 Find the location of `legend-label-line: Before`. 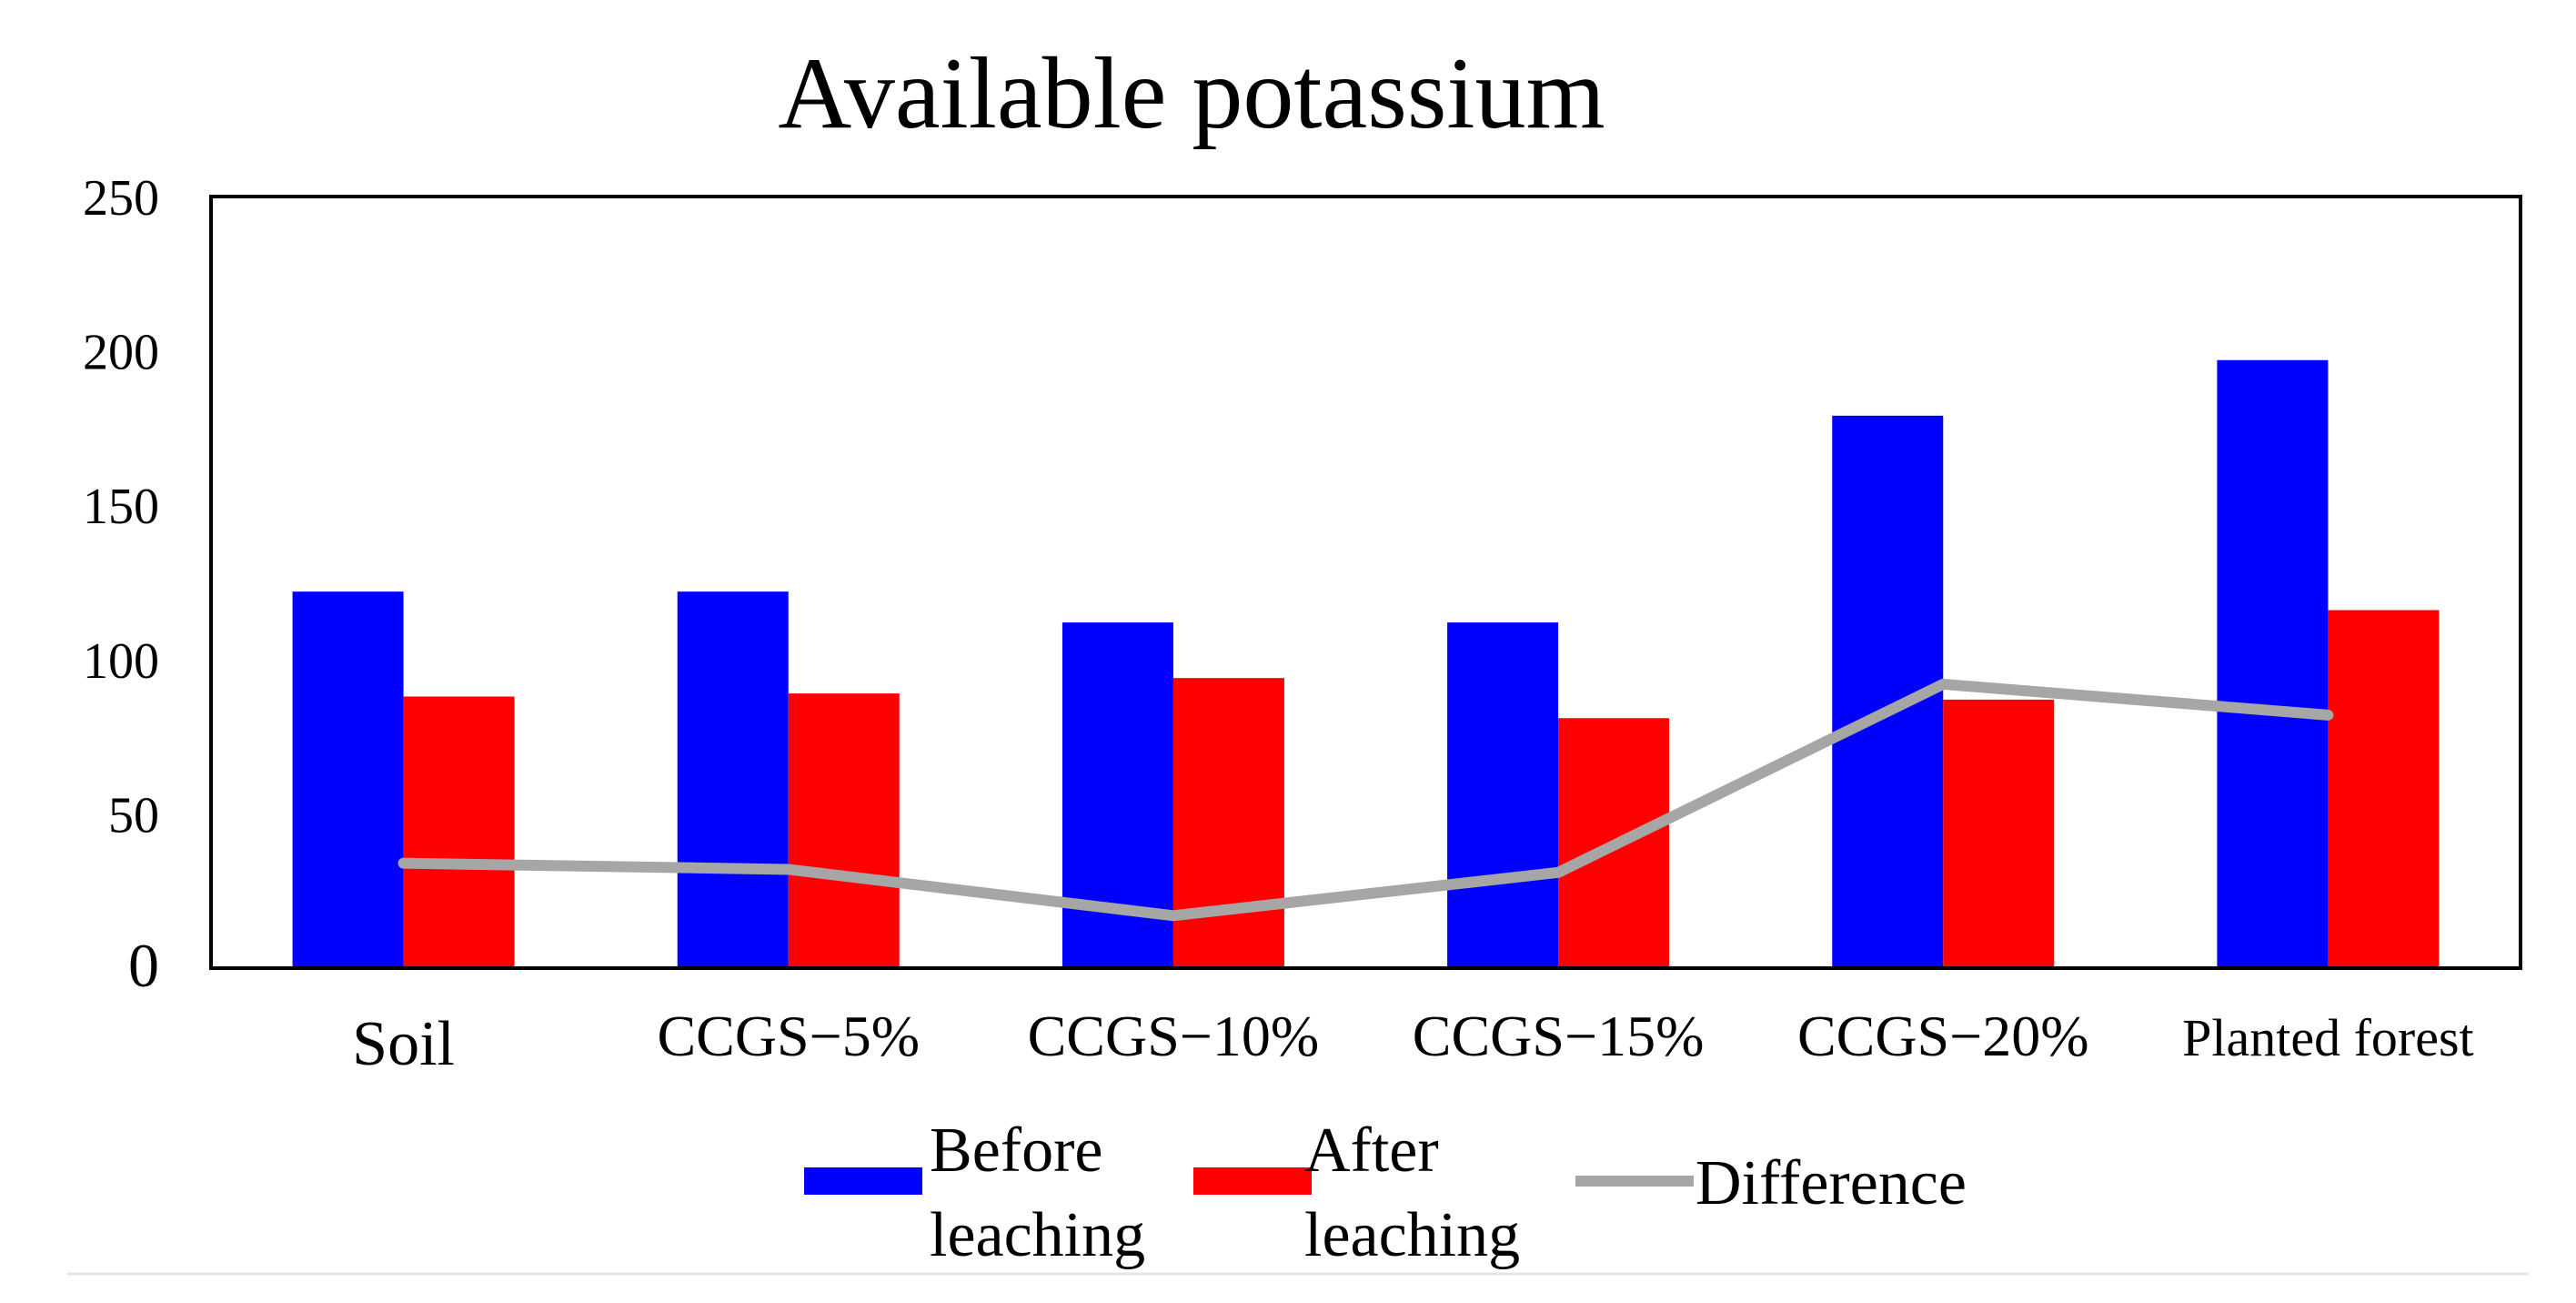

legend-label-line: Before is located at coordinates (1016, 1151).